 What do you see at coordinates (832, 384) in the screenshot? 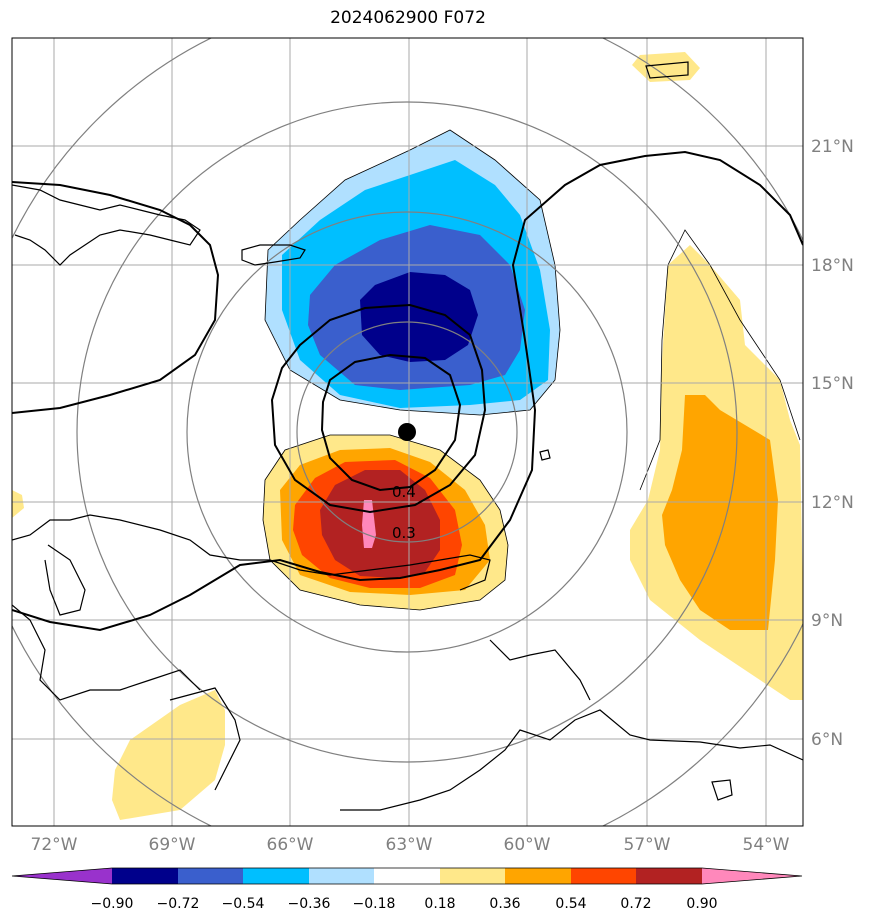
I see `lat-label: 15°N` at bounding box center [832, 384].